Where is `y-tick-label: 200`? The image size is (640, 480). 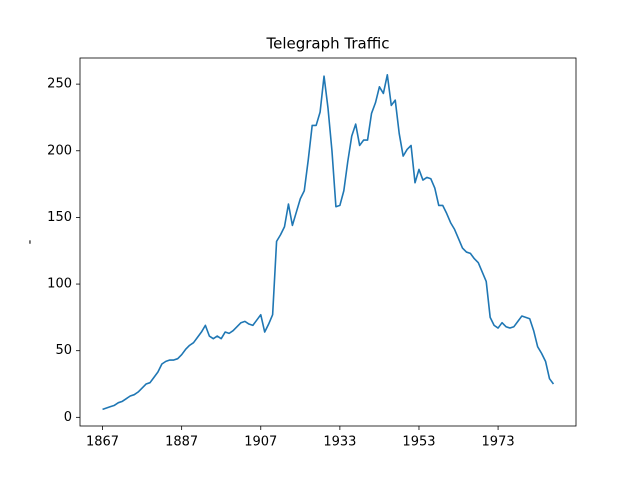 y-tick-label: 200 is located at coordinates (59, 150).